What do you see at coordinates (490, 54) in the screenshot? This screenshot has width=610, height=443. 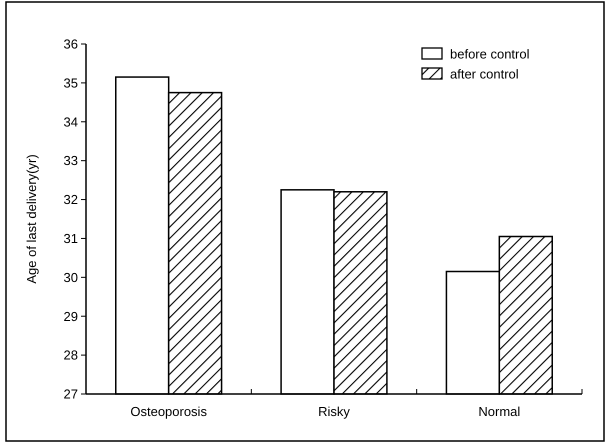 I see `legend-label: before control` at bounding box center [490, 54].